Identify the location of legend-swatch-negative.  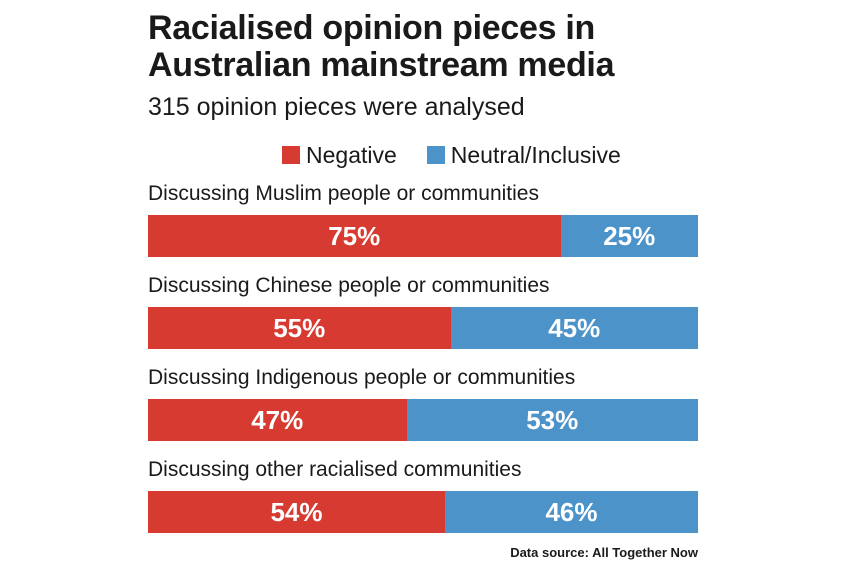
(291, 155).